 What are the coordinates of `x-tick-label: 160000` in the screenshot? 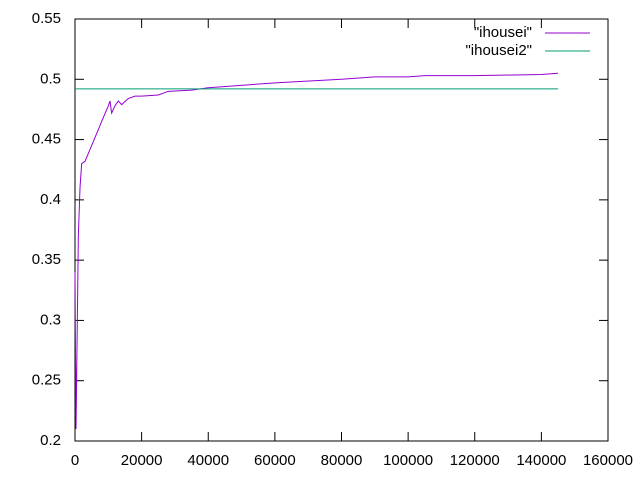 It's located at (608, 460).